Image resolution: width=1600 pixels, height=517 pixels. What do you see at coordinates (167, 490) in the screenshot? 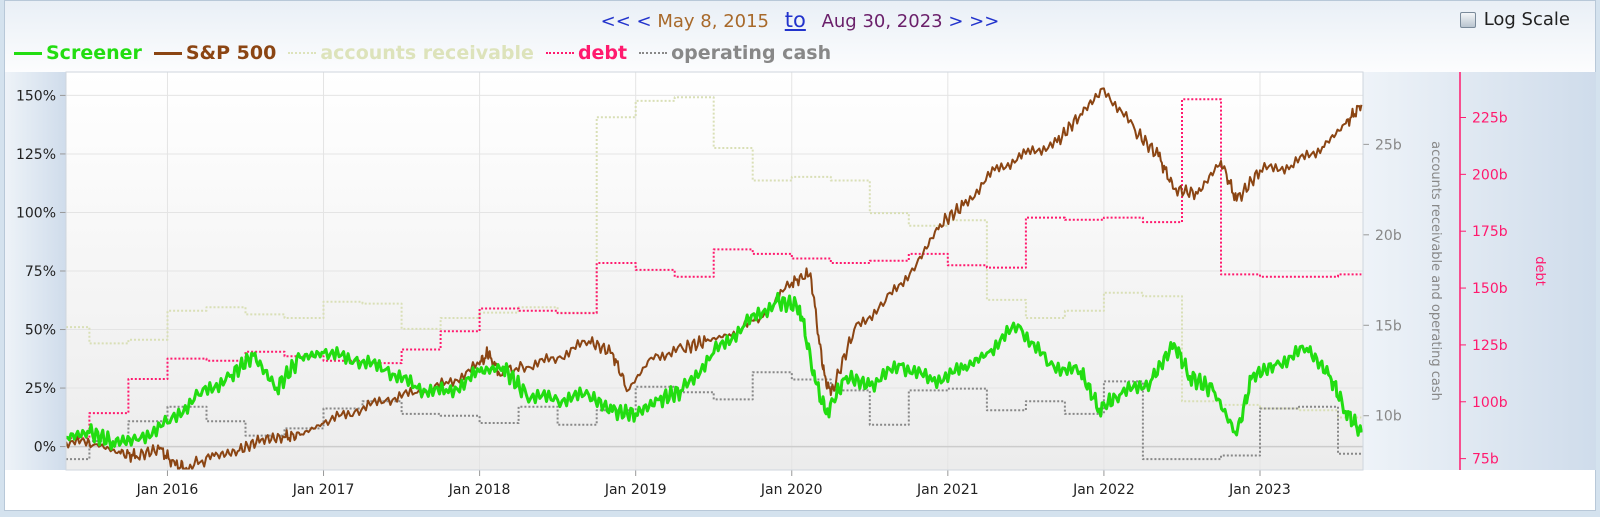
I see `x-tick-label: Jan 2016` at bounding box center [167, 490].